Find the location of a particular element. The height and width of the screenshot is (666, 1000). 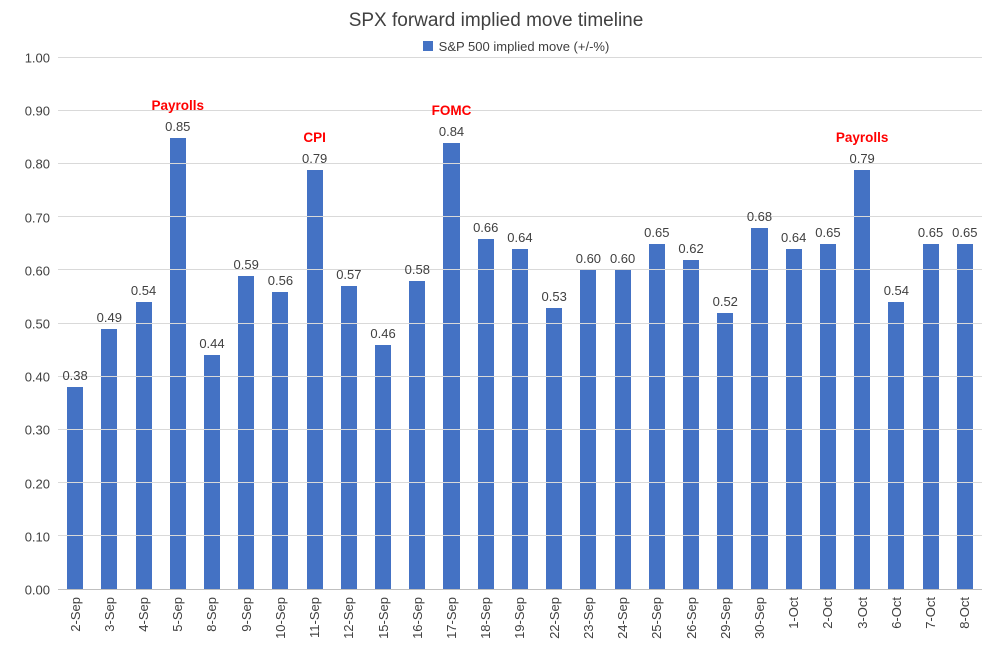

bar-column: 0.64 is located at coordinates (520, 323).